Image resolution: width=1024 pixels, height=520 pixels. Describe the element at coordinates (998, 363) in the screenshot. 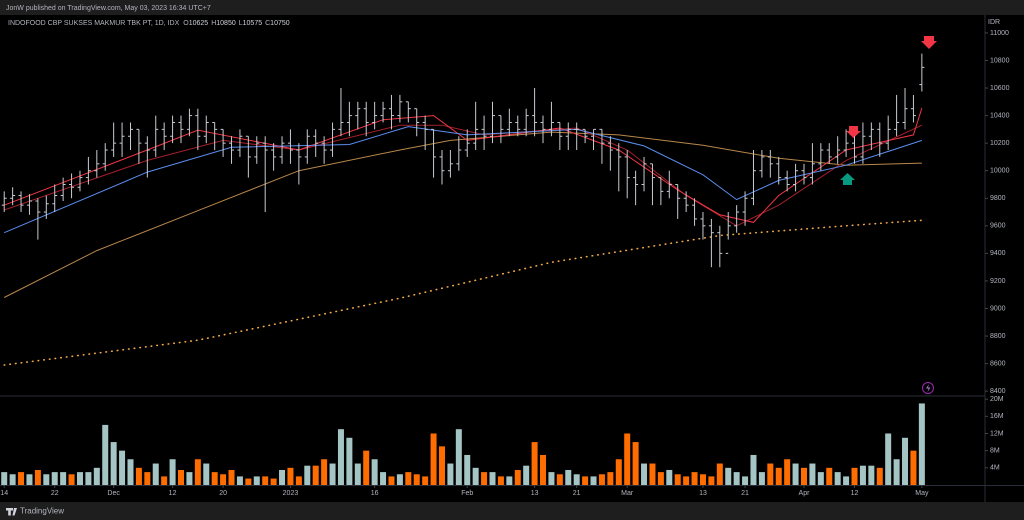

I see `y-tick-label: 8600` at that location.